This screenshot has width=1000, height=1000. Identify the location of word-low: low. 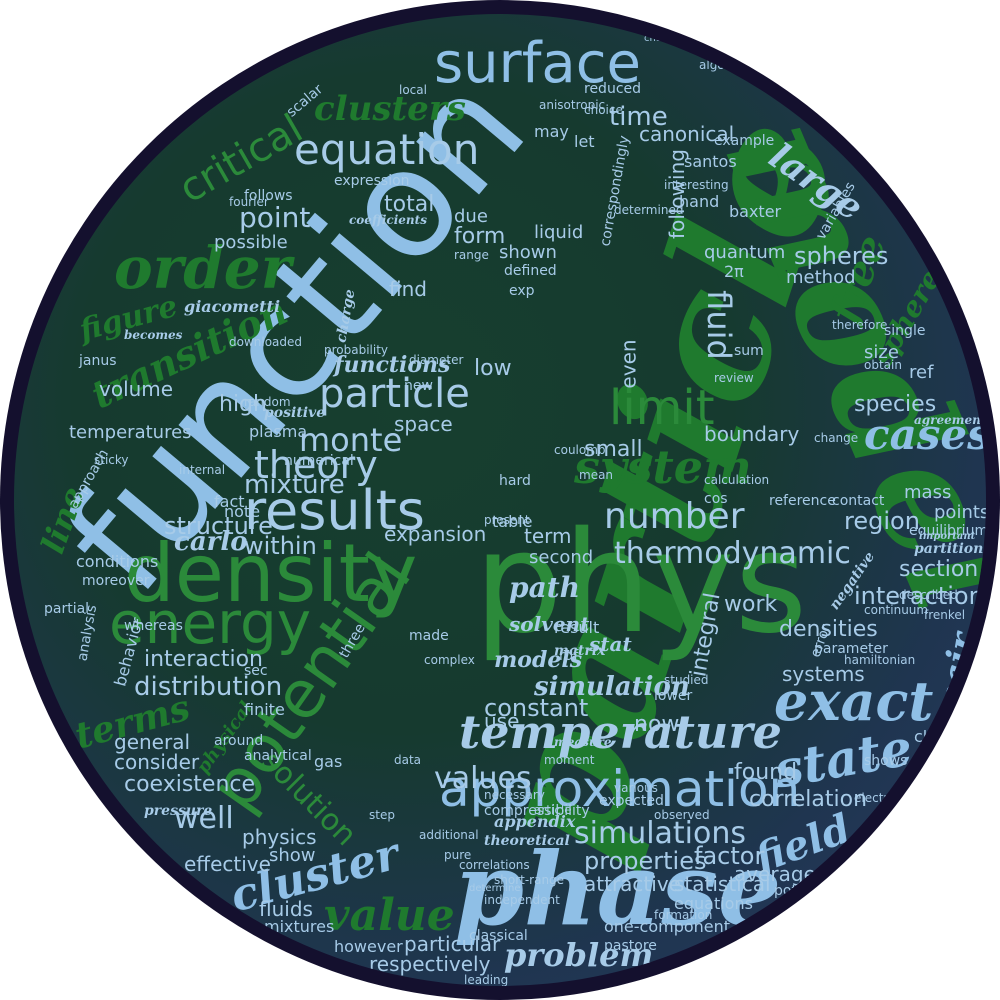
(493, 368).